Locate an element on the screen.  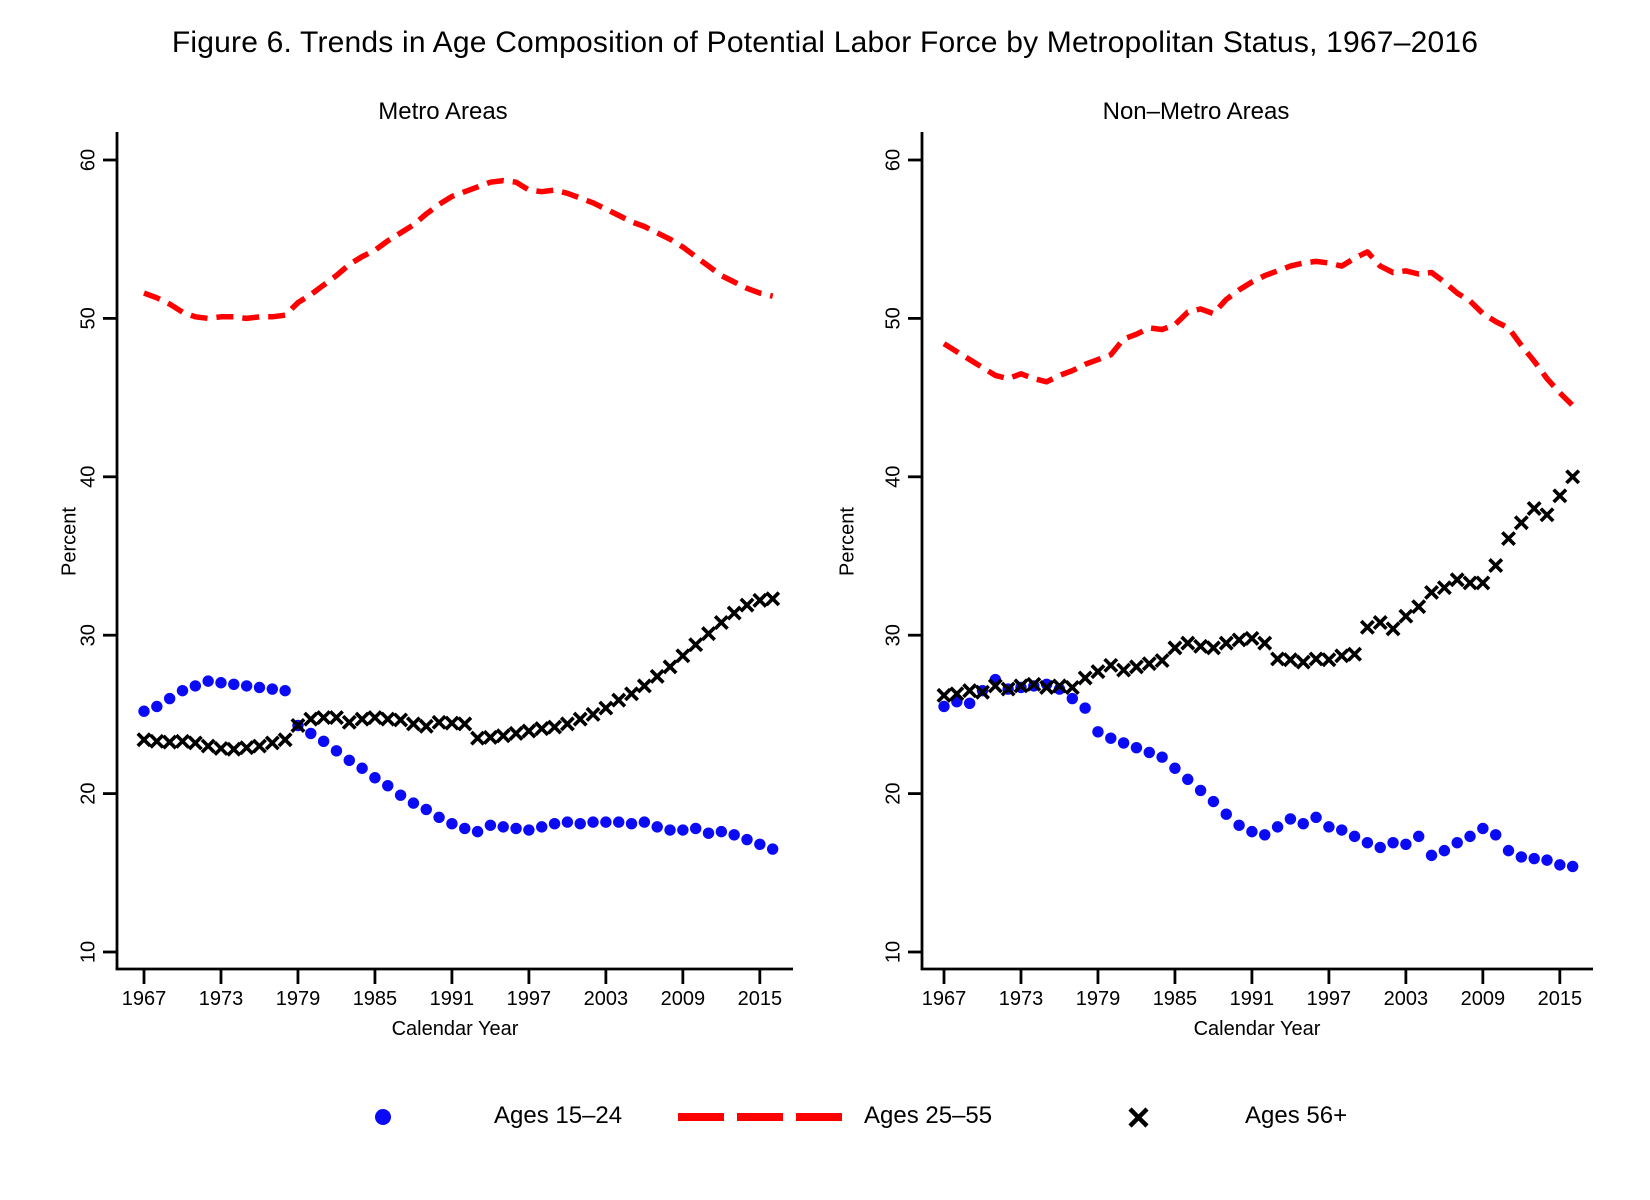
y-axis-ticks: 10 20 30 40 50 60 is located at coordinates (97, 556).